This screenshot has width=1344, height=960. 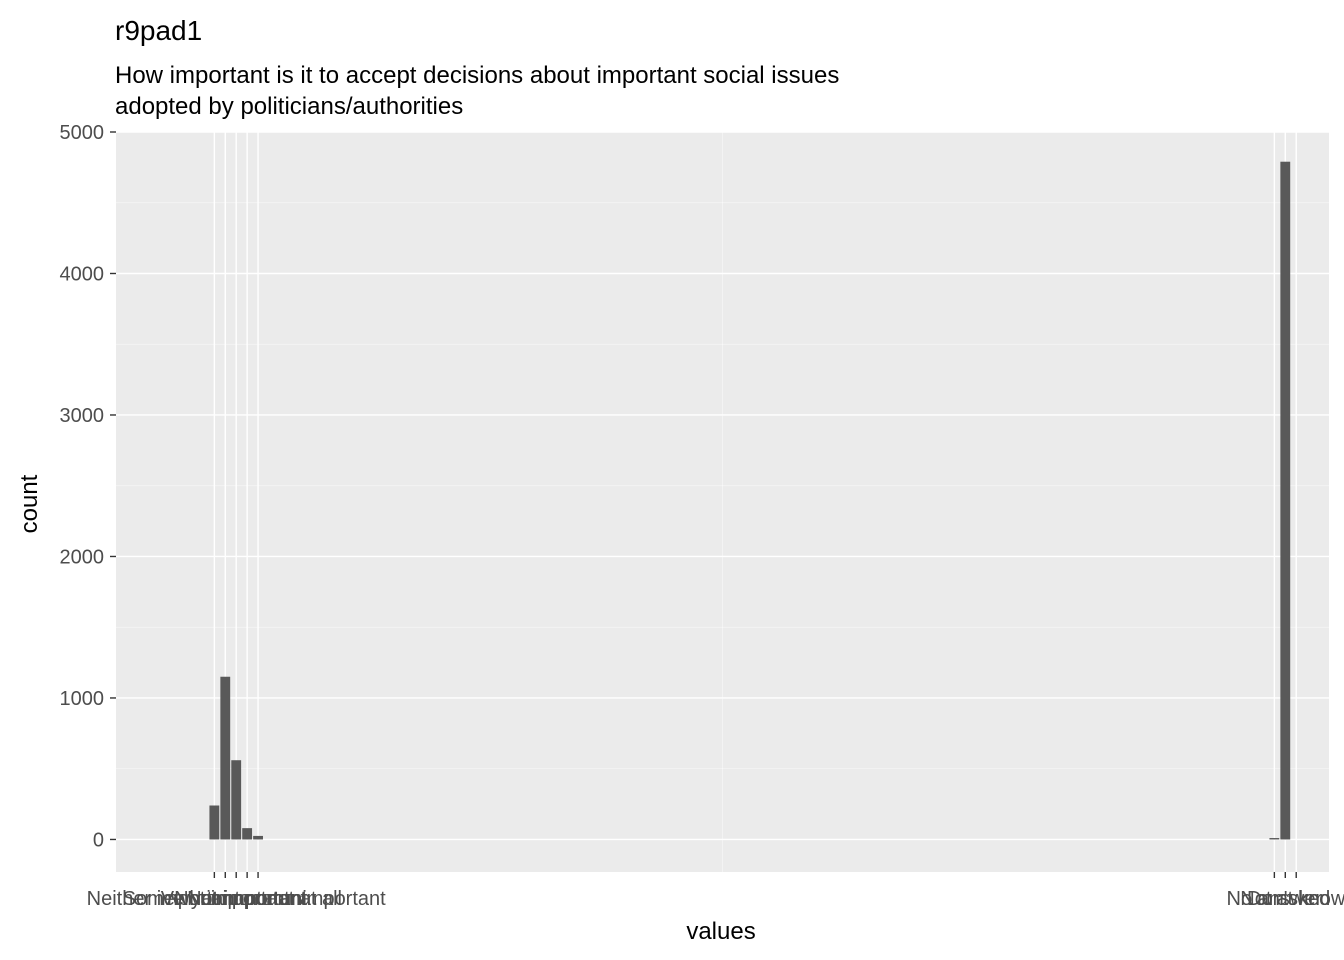 I want to click on x-tick-label: Not important at all, so click(x=258, y=899).